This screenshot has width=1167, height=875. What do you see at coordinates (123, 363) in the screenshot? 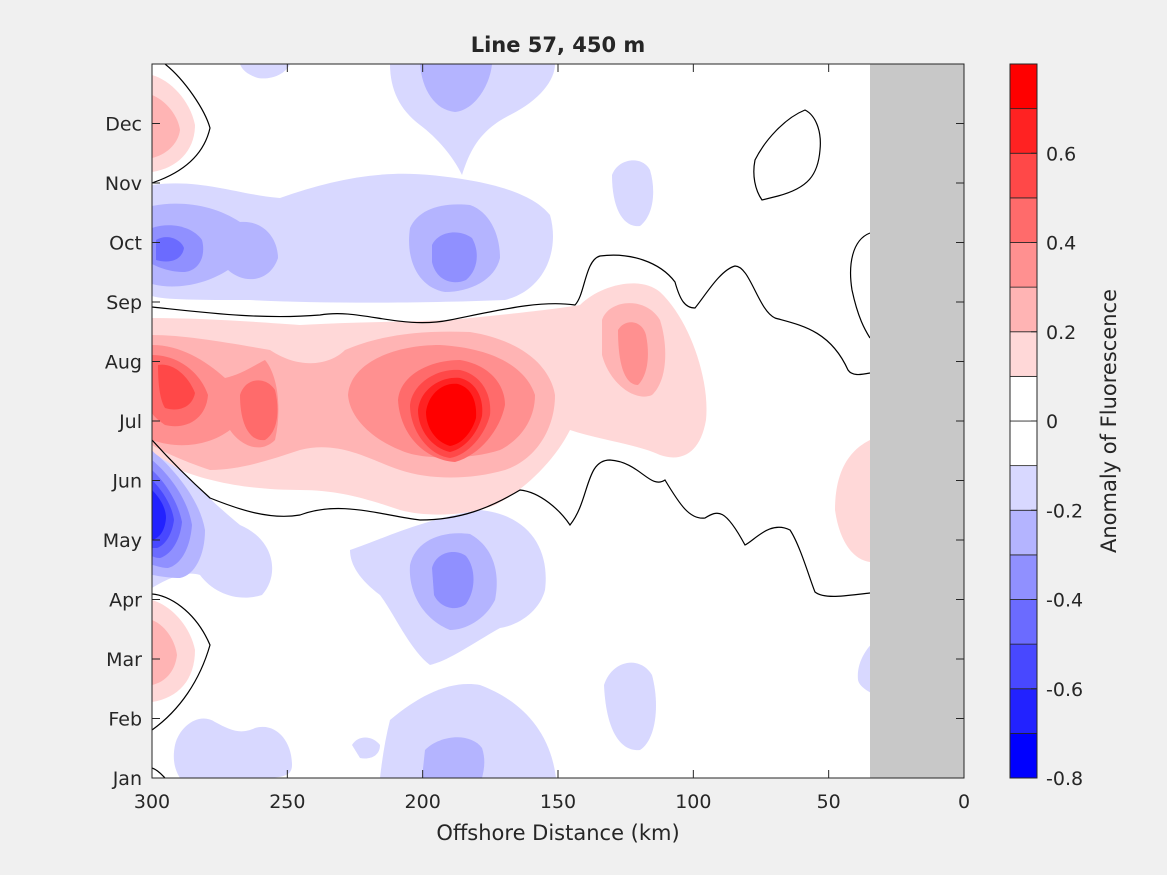
I see `y-tick-label: Aug` at bounding box center [123, 363].